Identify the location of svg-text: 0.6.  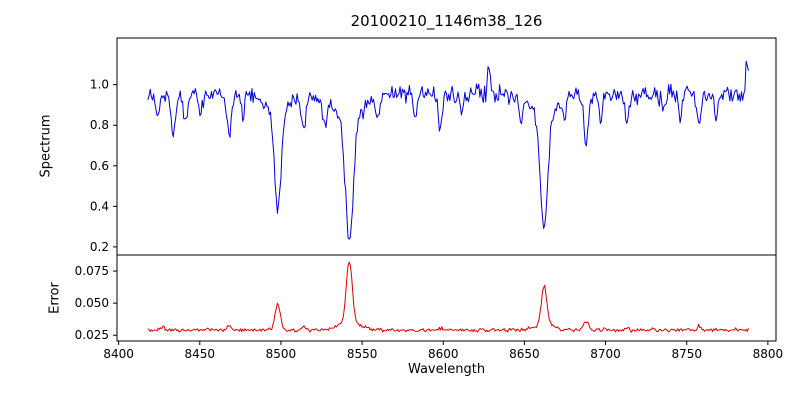
(99, 166).